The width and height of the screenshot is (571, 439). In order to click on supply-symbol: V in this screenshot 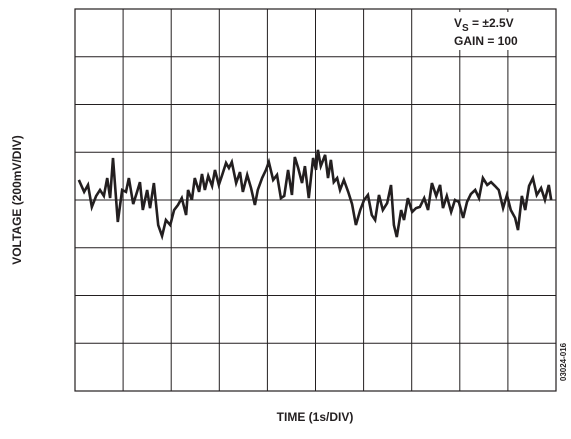, I will do `click(458, 23)`.